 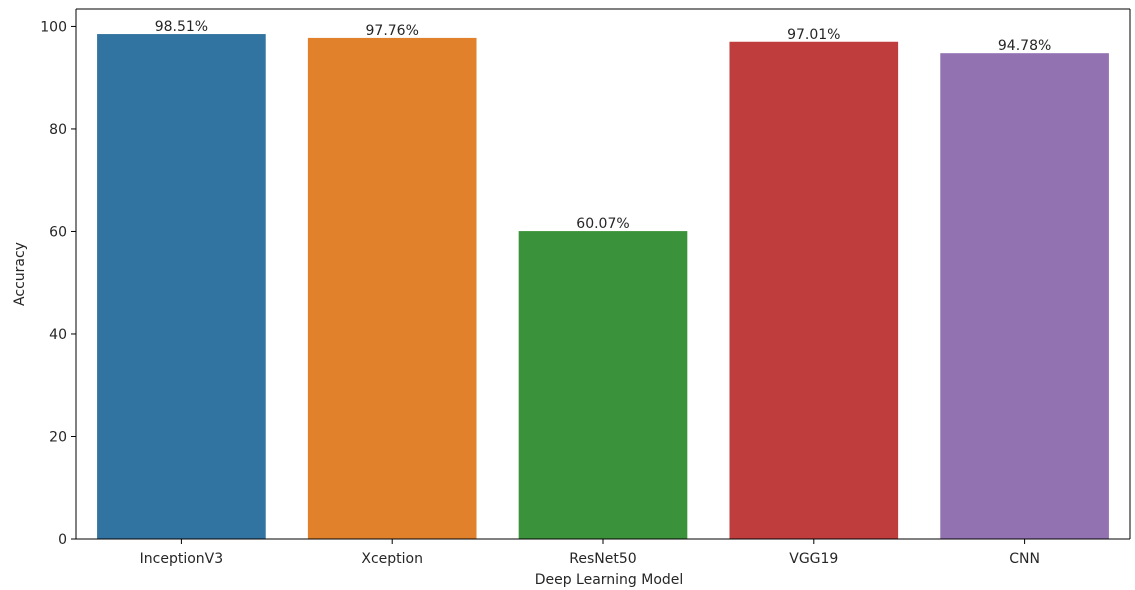 I want to click on x-tick-label-cnn: CNN, so click(x=1024, y=559).